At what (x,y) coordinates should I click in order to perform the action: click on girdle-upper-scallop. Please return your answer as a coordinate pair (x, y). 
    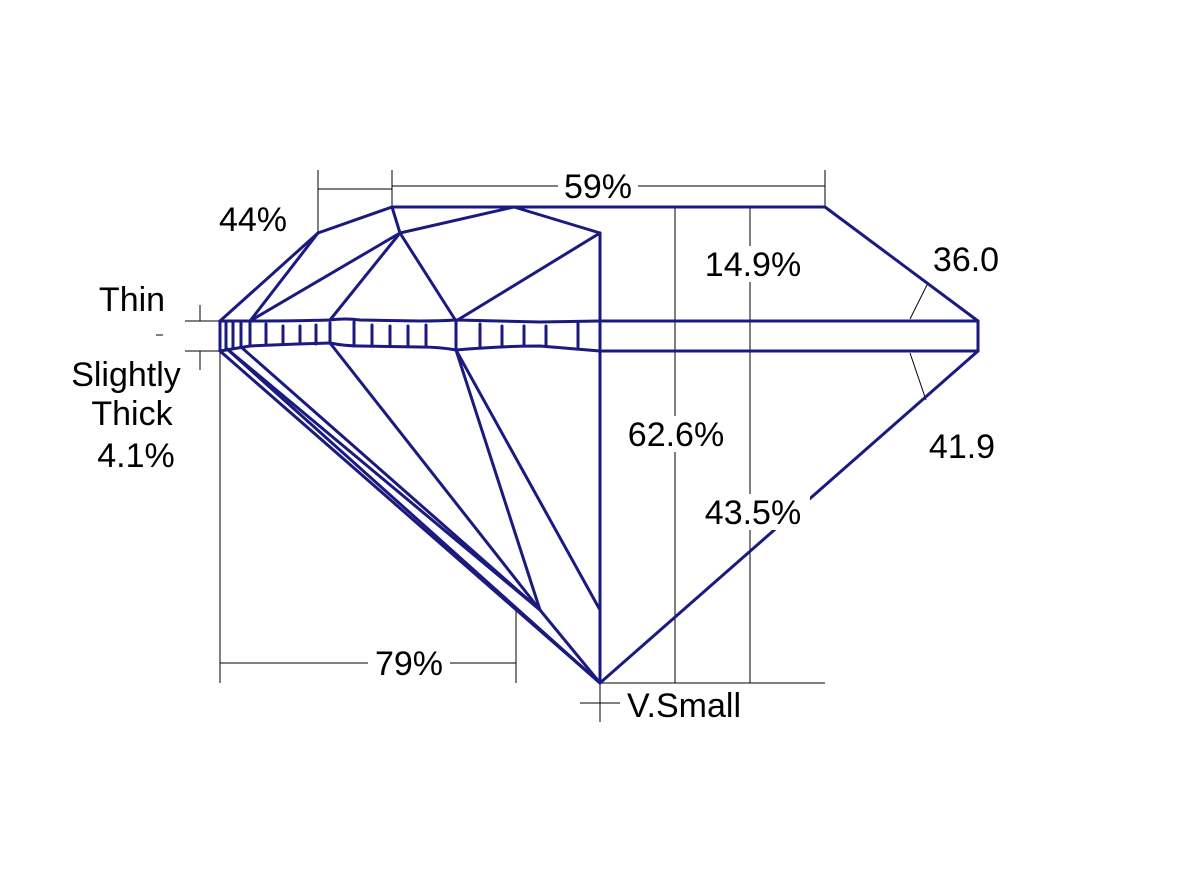
    Looking at the image, I should click on (410, 320).